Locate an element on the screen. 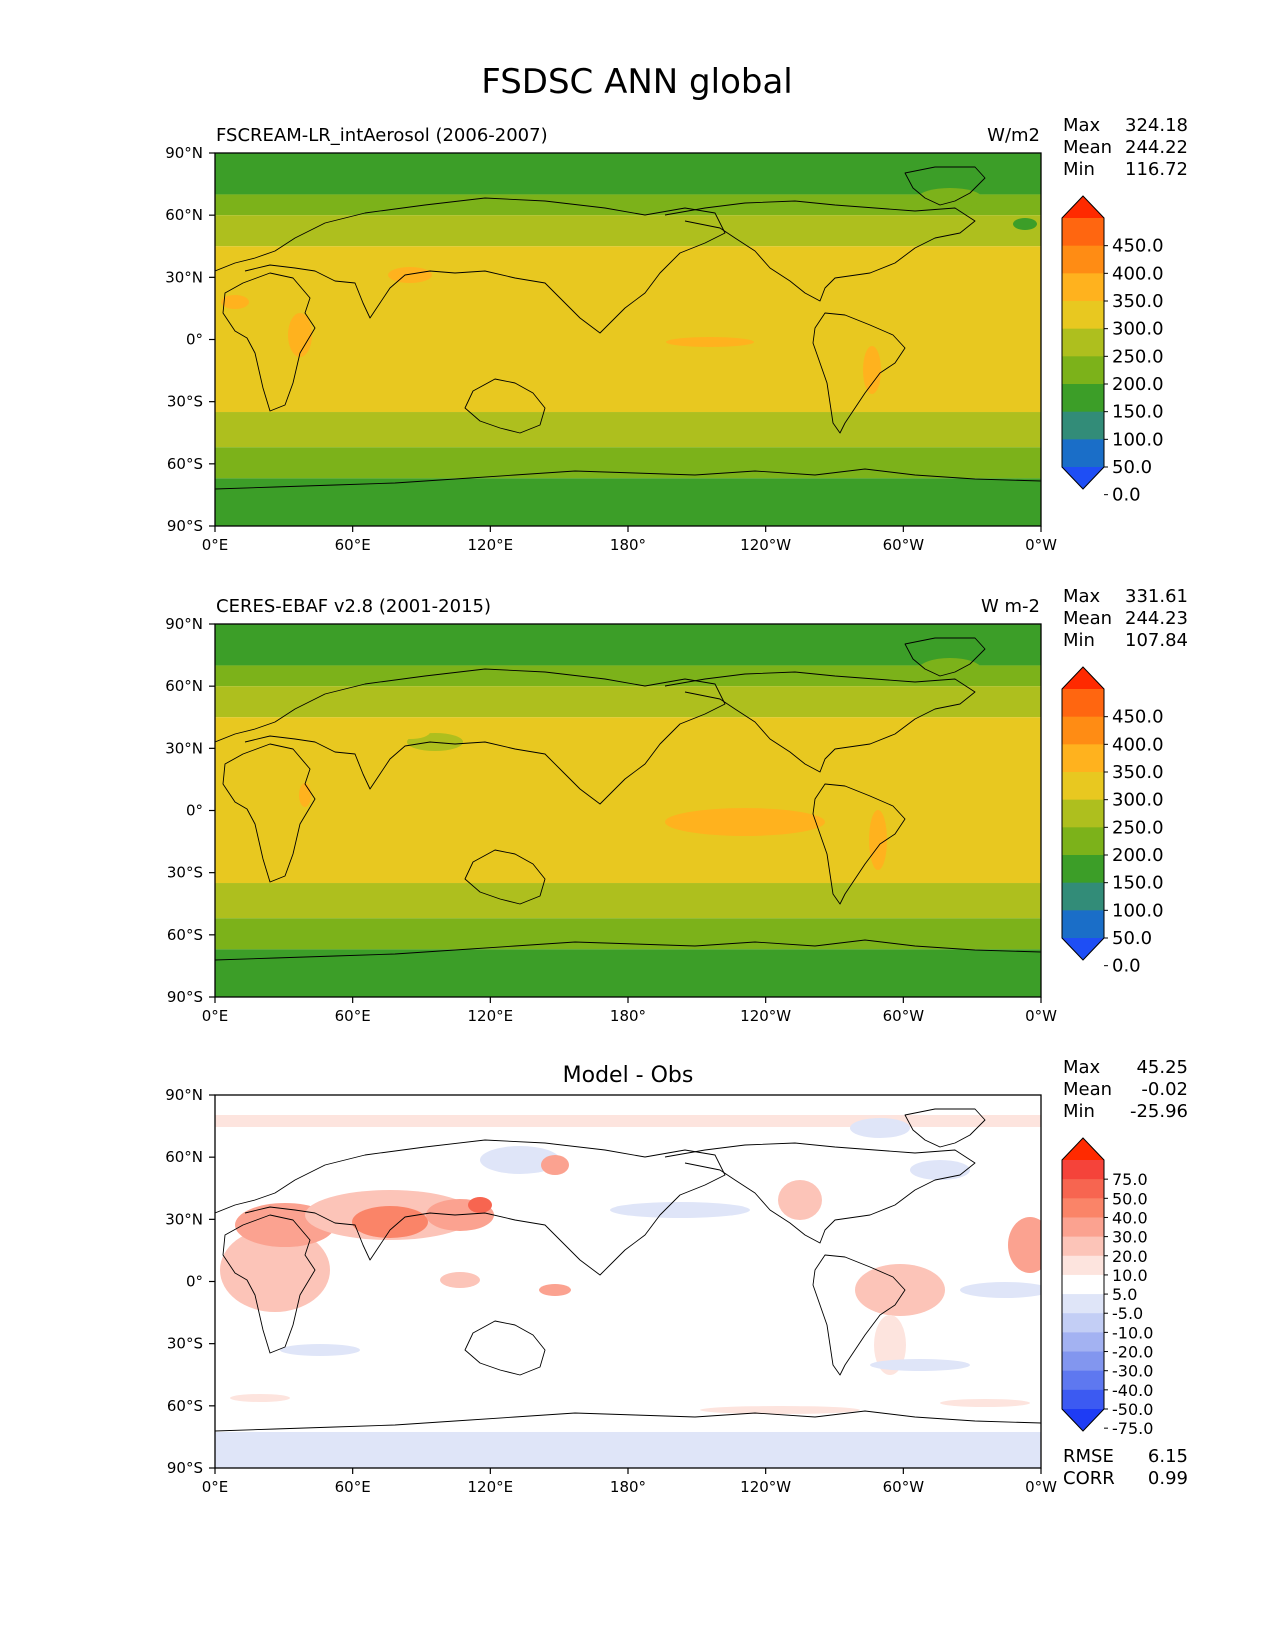 The image size is (1275, 1650). stat-value: 0.99 is located at coordinates (1168, 1478).